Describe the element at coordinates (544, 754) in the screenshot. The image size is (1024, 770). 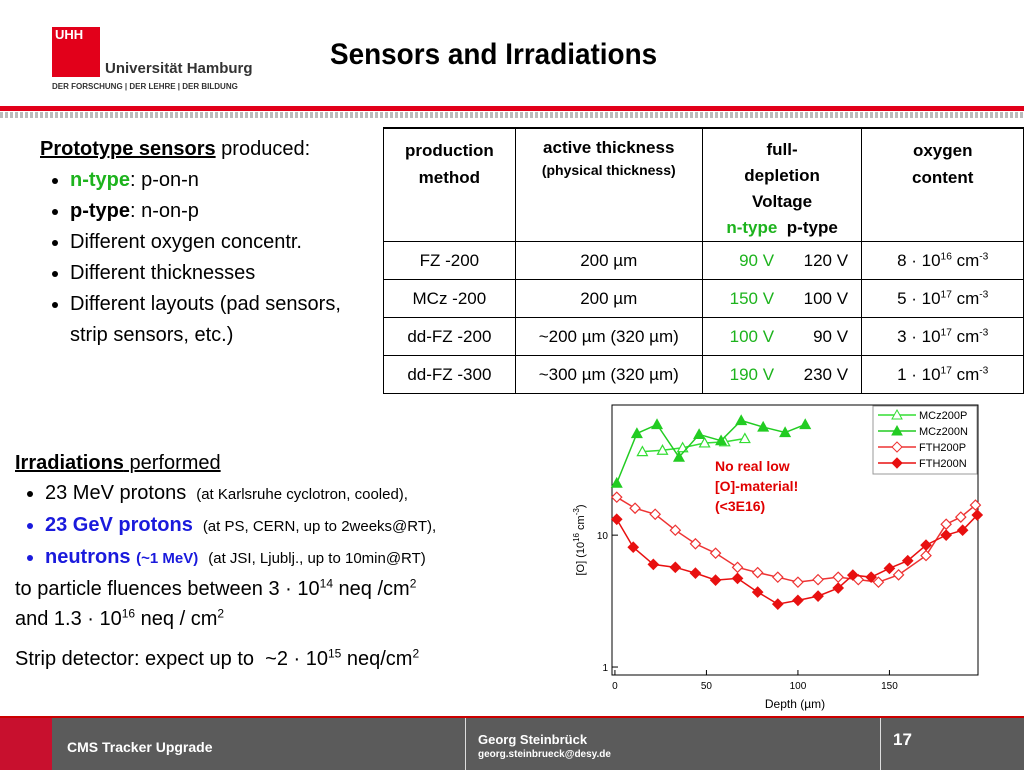
I see `footer-email: georg.steinbrueck@desy.de` at that location.